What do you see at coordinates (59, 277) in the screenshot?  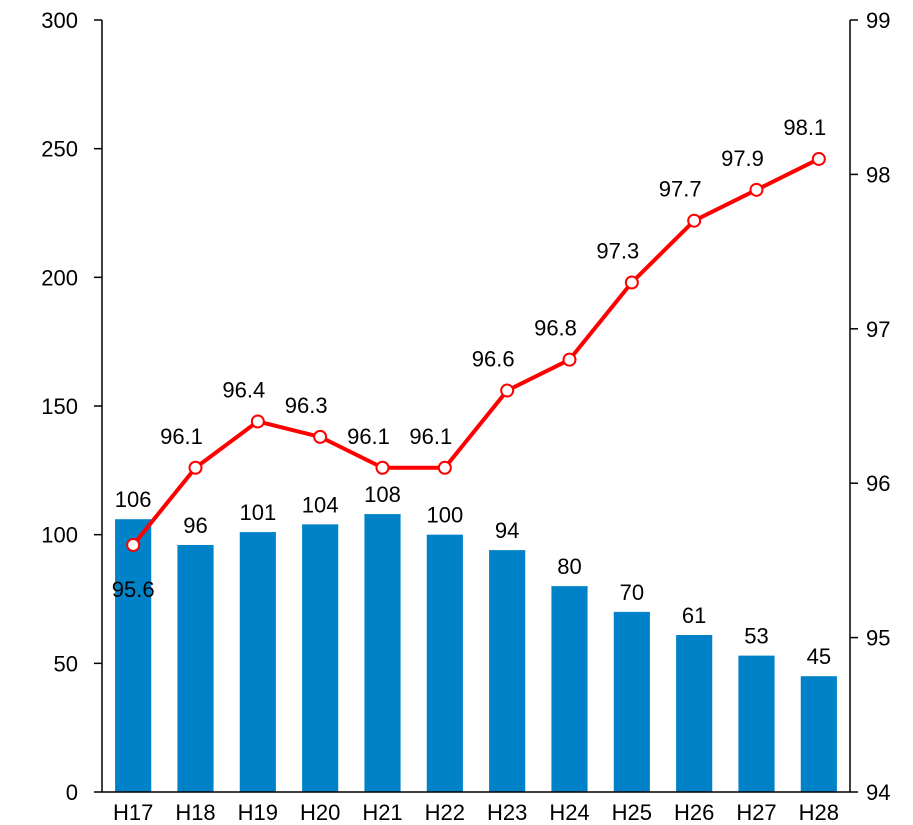 I see `left-tick-label-200: 200` at bounding box center [59, 277].